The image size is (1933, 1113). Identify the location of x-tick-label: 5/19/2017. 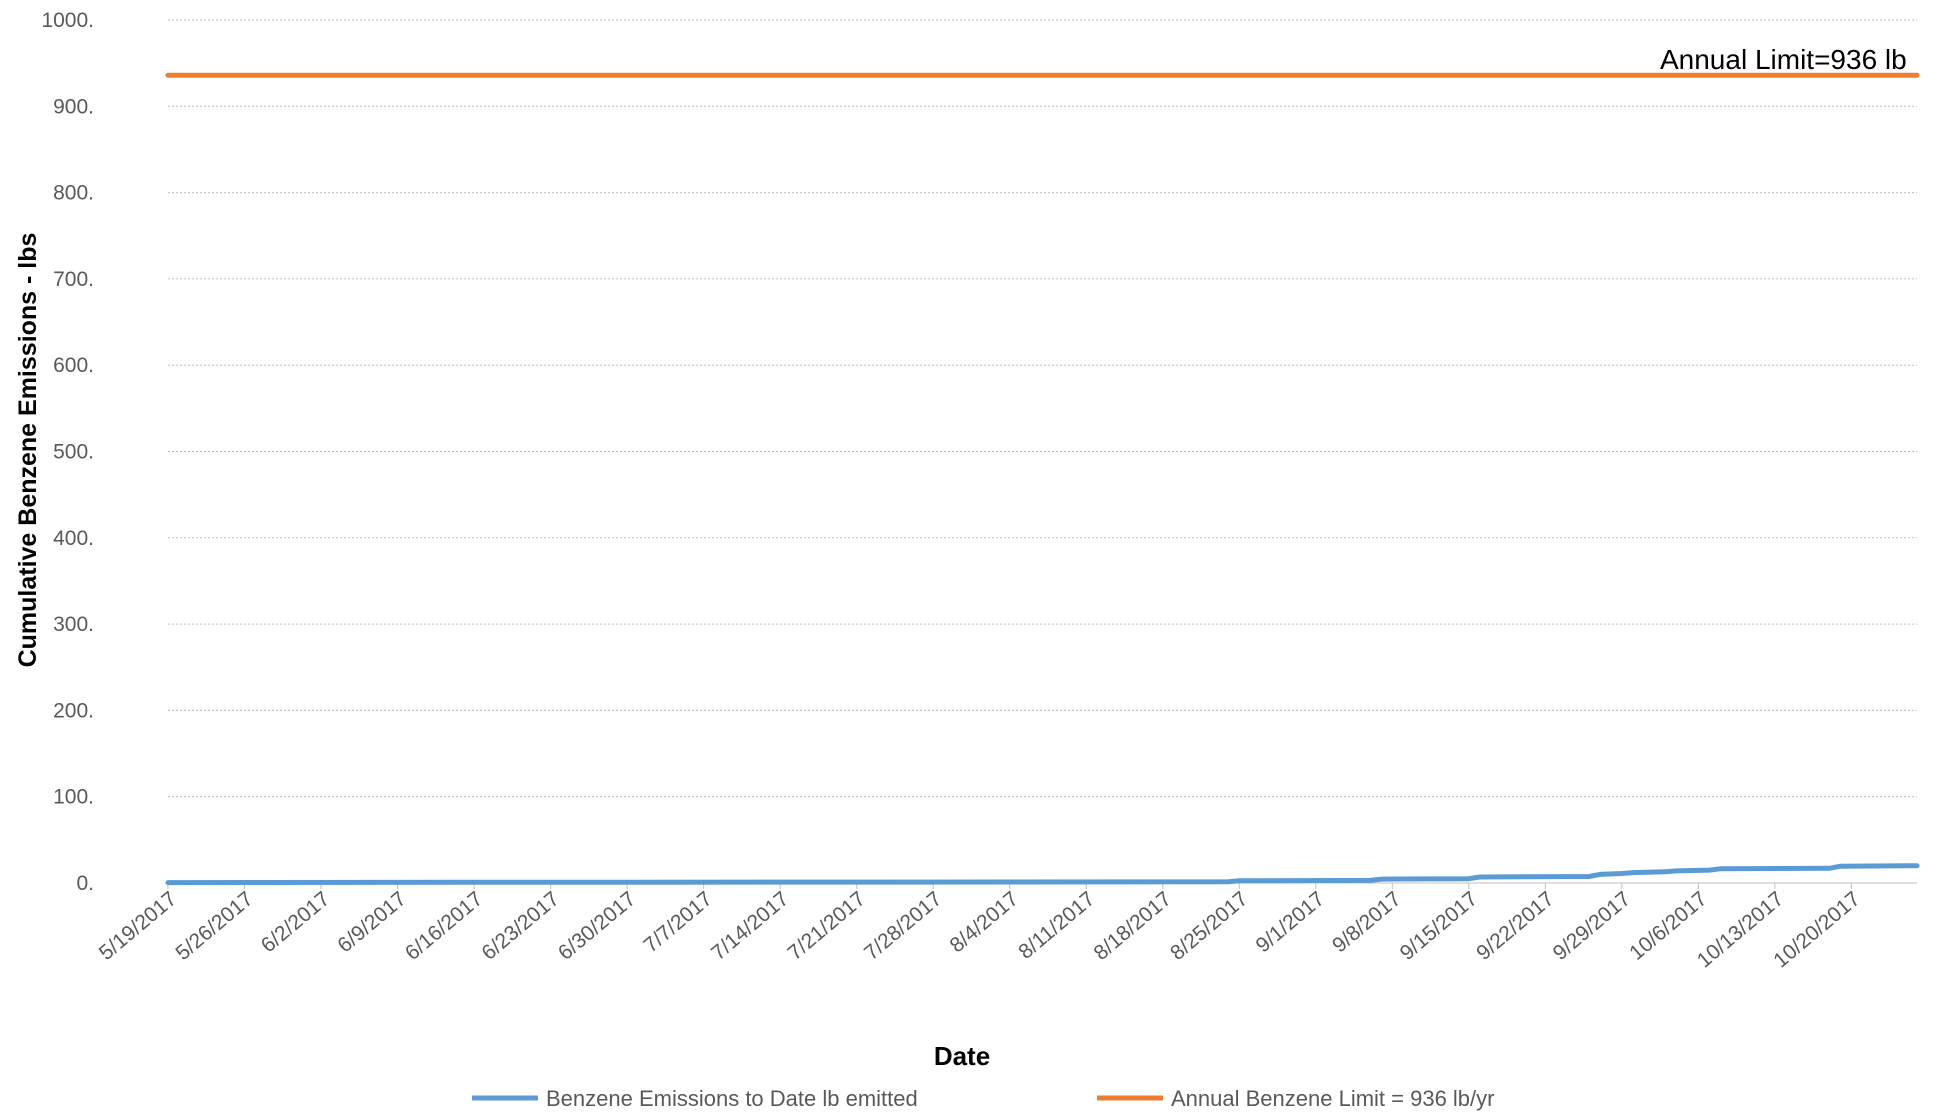
(138, 926).